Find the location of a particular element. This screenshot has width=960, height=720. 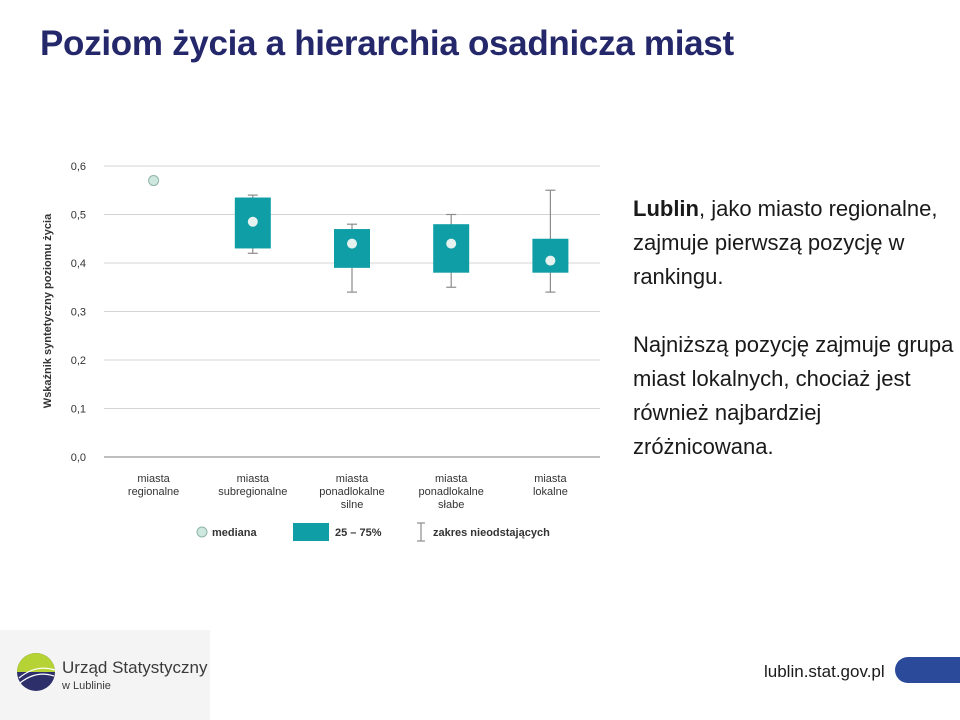

logo is located at coordinates (105, 675).